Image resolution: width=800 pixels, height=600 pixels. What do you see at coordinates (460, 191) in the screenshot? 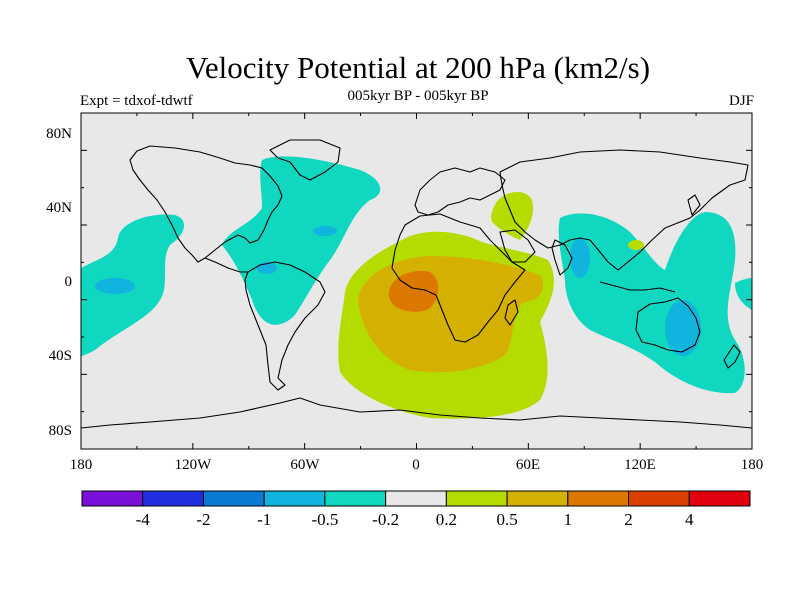
I see `coast-europe` at bounding box center [460, 191].